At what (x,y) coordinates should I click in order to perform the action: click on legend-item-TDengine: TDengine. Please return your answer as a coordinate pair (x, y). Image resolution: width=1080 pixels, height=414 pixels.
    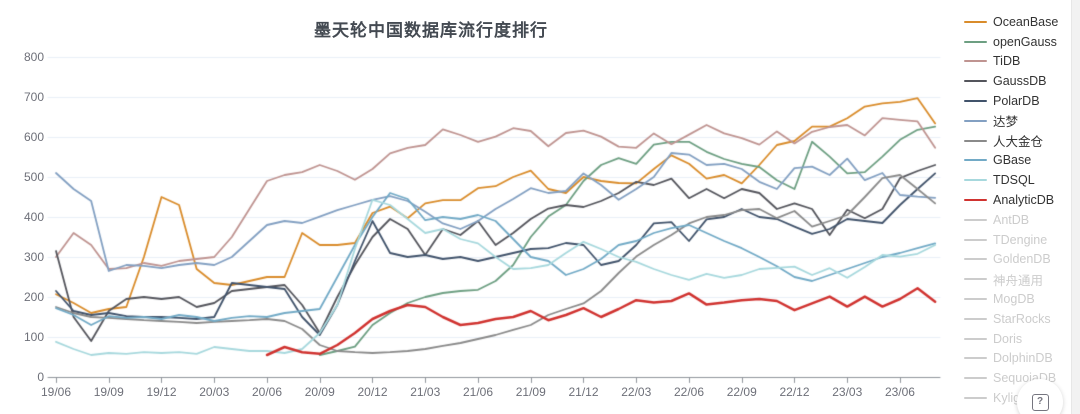
    Looking at the image, I should click on (1020, 240).